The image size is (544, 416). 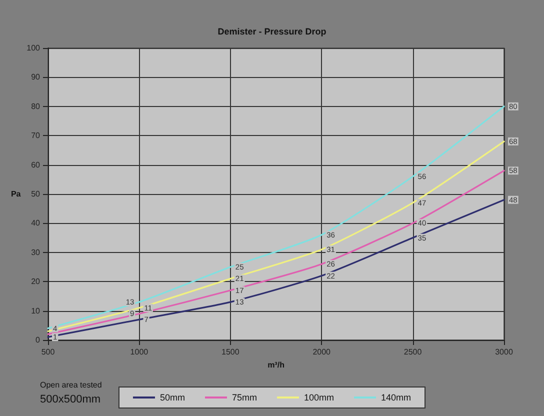 What do you see at coordinates (71, 385) in the screenshot?
I see `text: Open area tested` at bounding box center [71, 385].